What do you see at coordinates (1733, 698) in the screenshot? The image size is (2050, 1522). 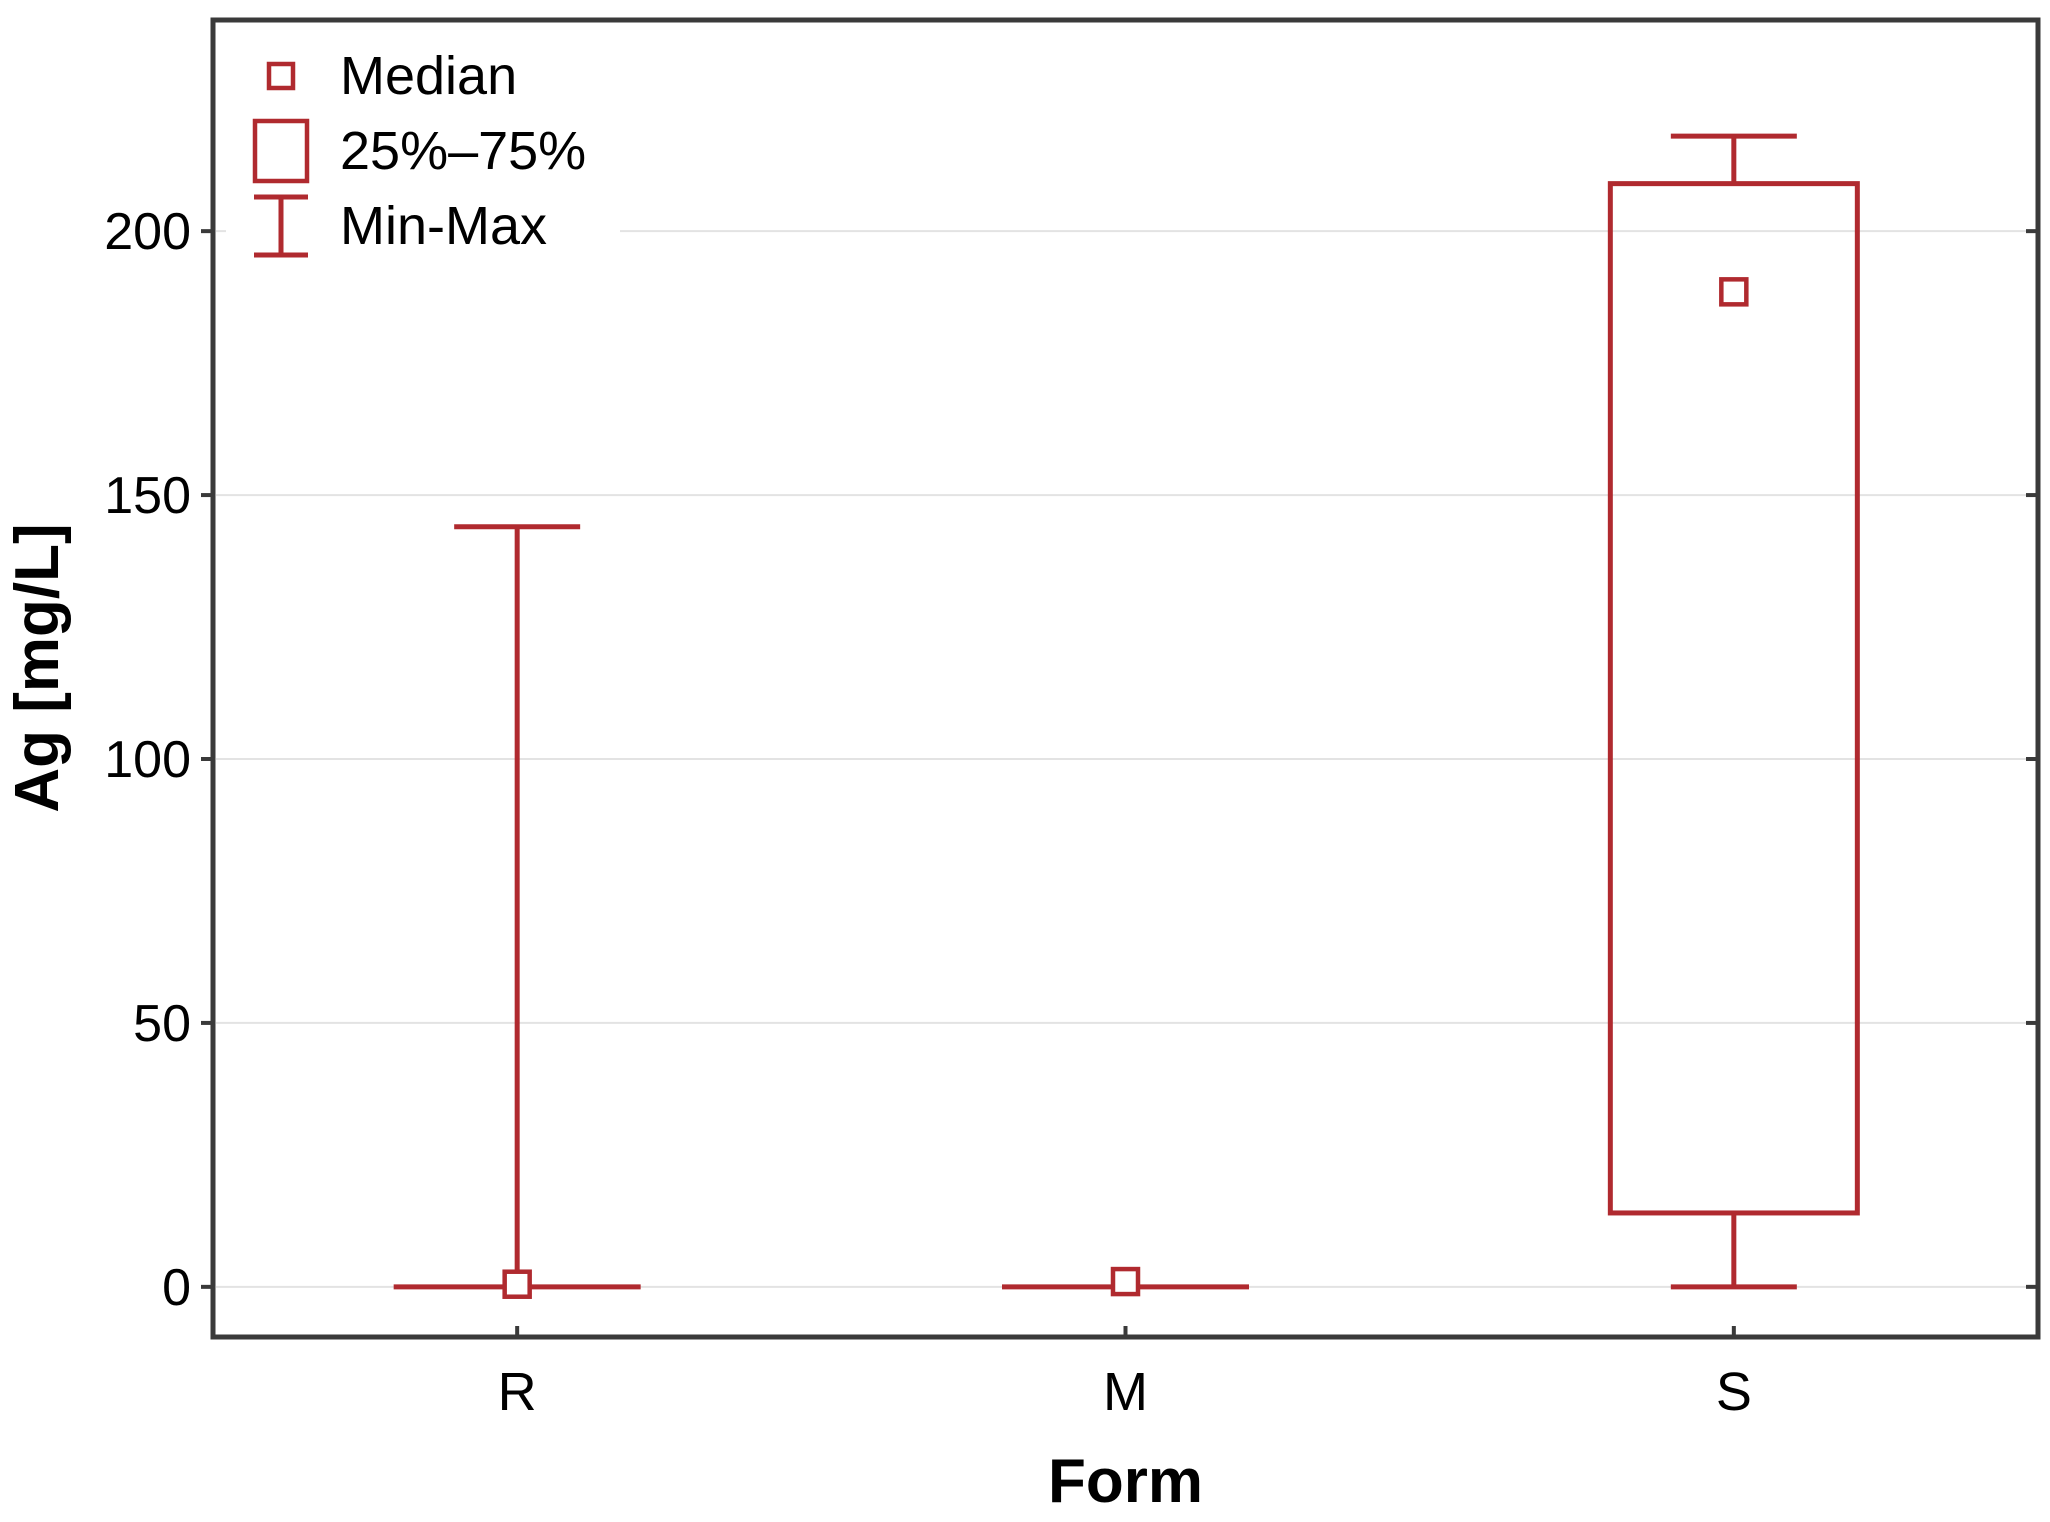 I see `iqr-box` at bounding box center [1733, 698].